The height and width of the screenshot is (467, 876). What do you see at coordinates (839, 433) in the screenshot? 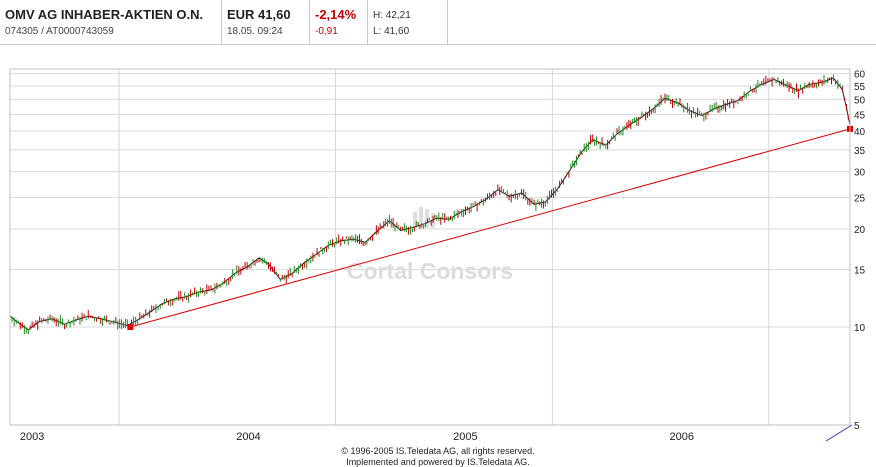
I see `chart-wave-decoration` at bounding box center [839, 433].